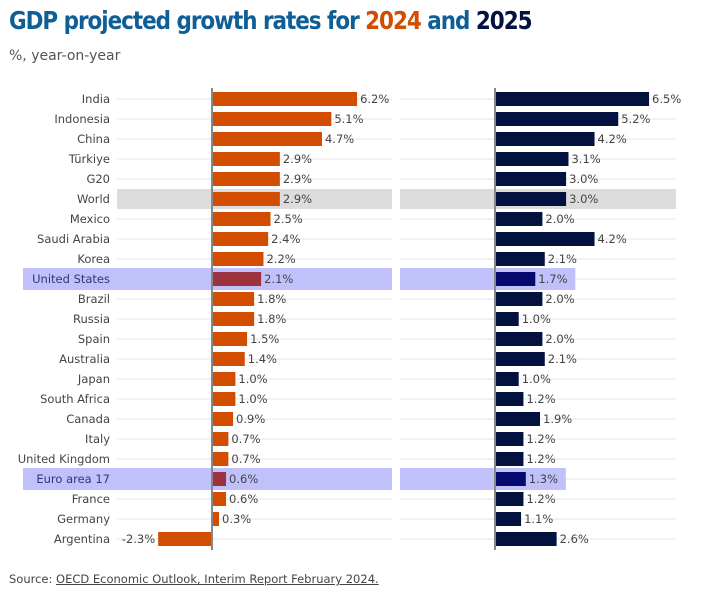 The width and height of the screenshot is (701, 607). What do you see at coordinates (666, 99) in the screenshot?
I see `data-label: 6.5%` at bounding box center [666, 99].